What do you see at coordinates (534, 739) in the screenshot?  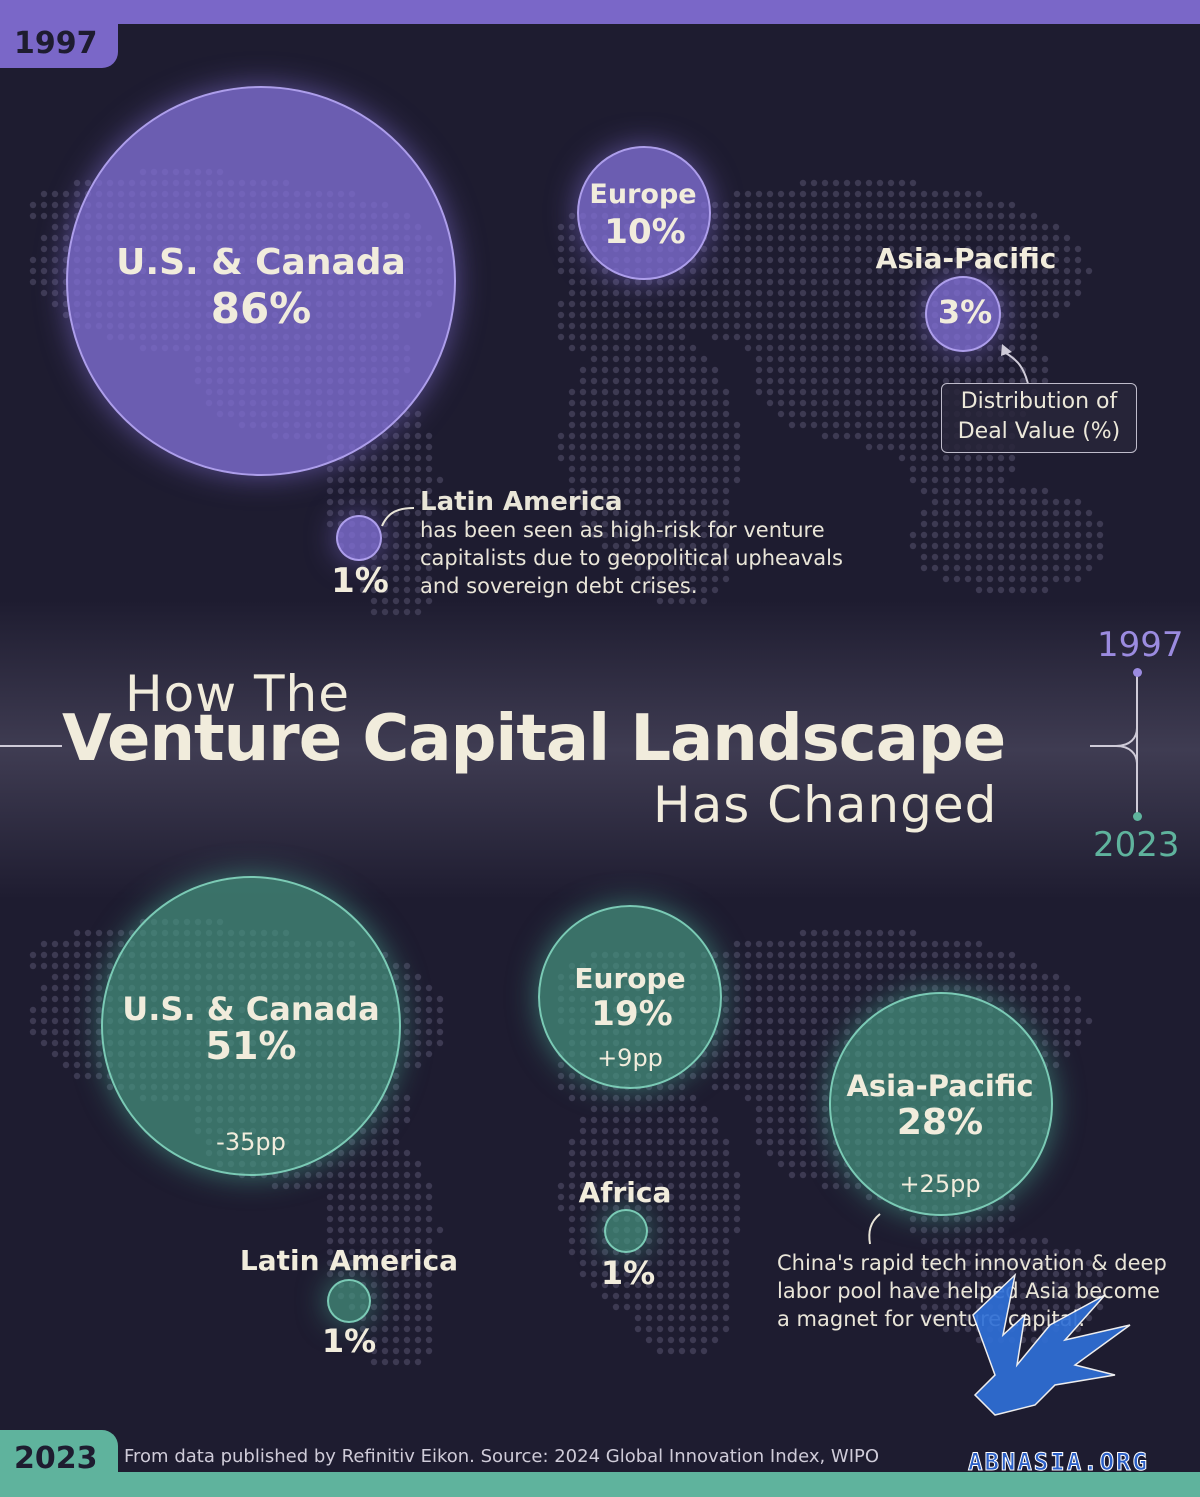 I see `title-line-2: Venture Capital Landscape` at bounding box center [534, 739].